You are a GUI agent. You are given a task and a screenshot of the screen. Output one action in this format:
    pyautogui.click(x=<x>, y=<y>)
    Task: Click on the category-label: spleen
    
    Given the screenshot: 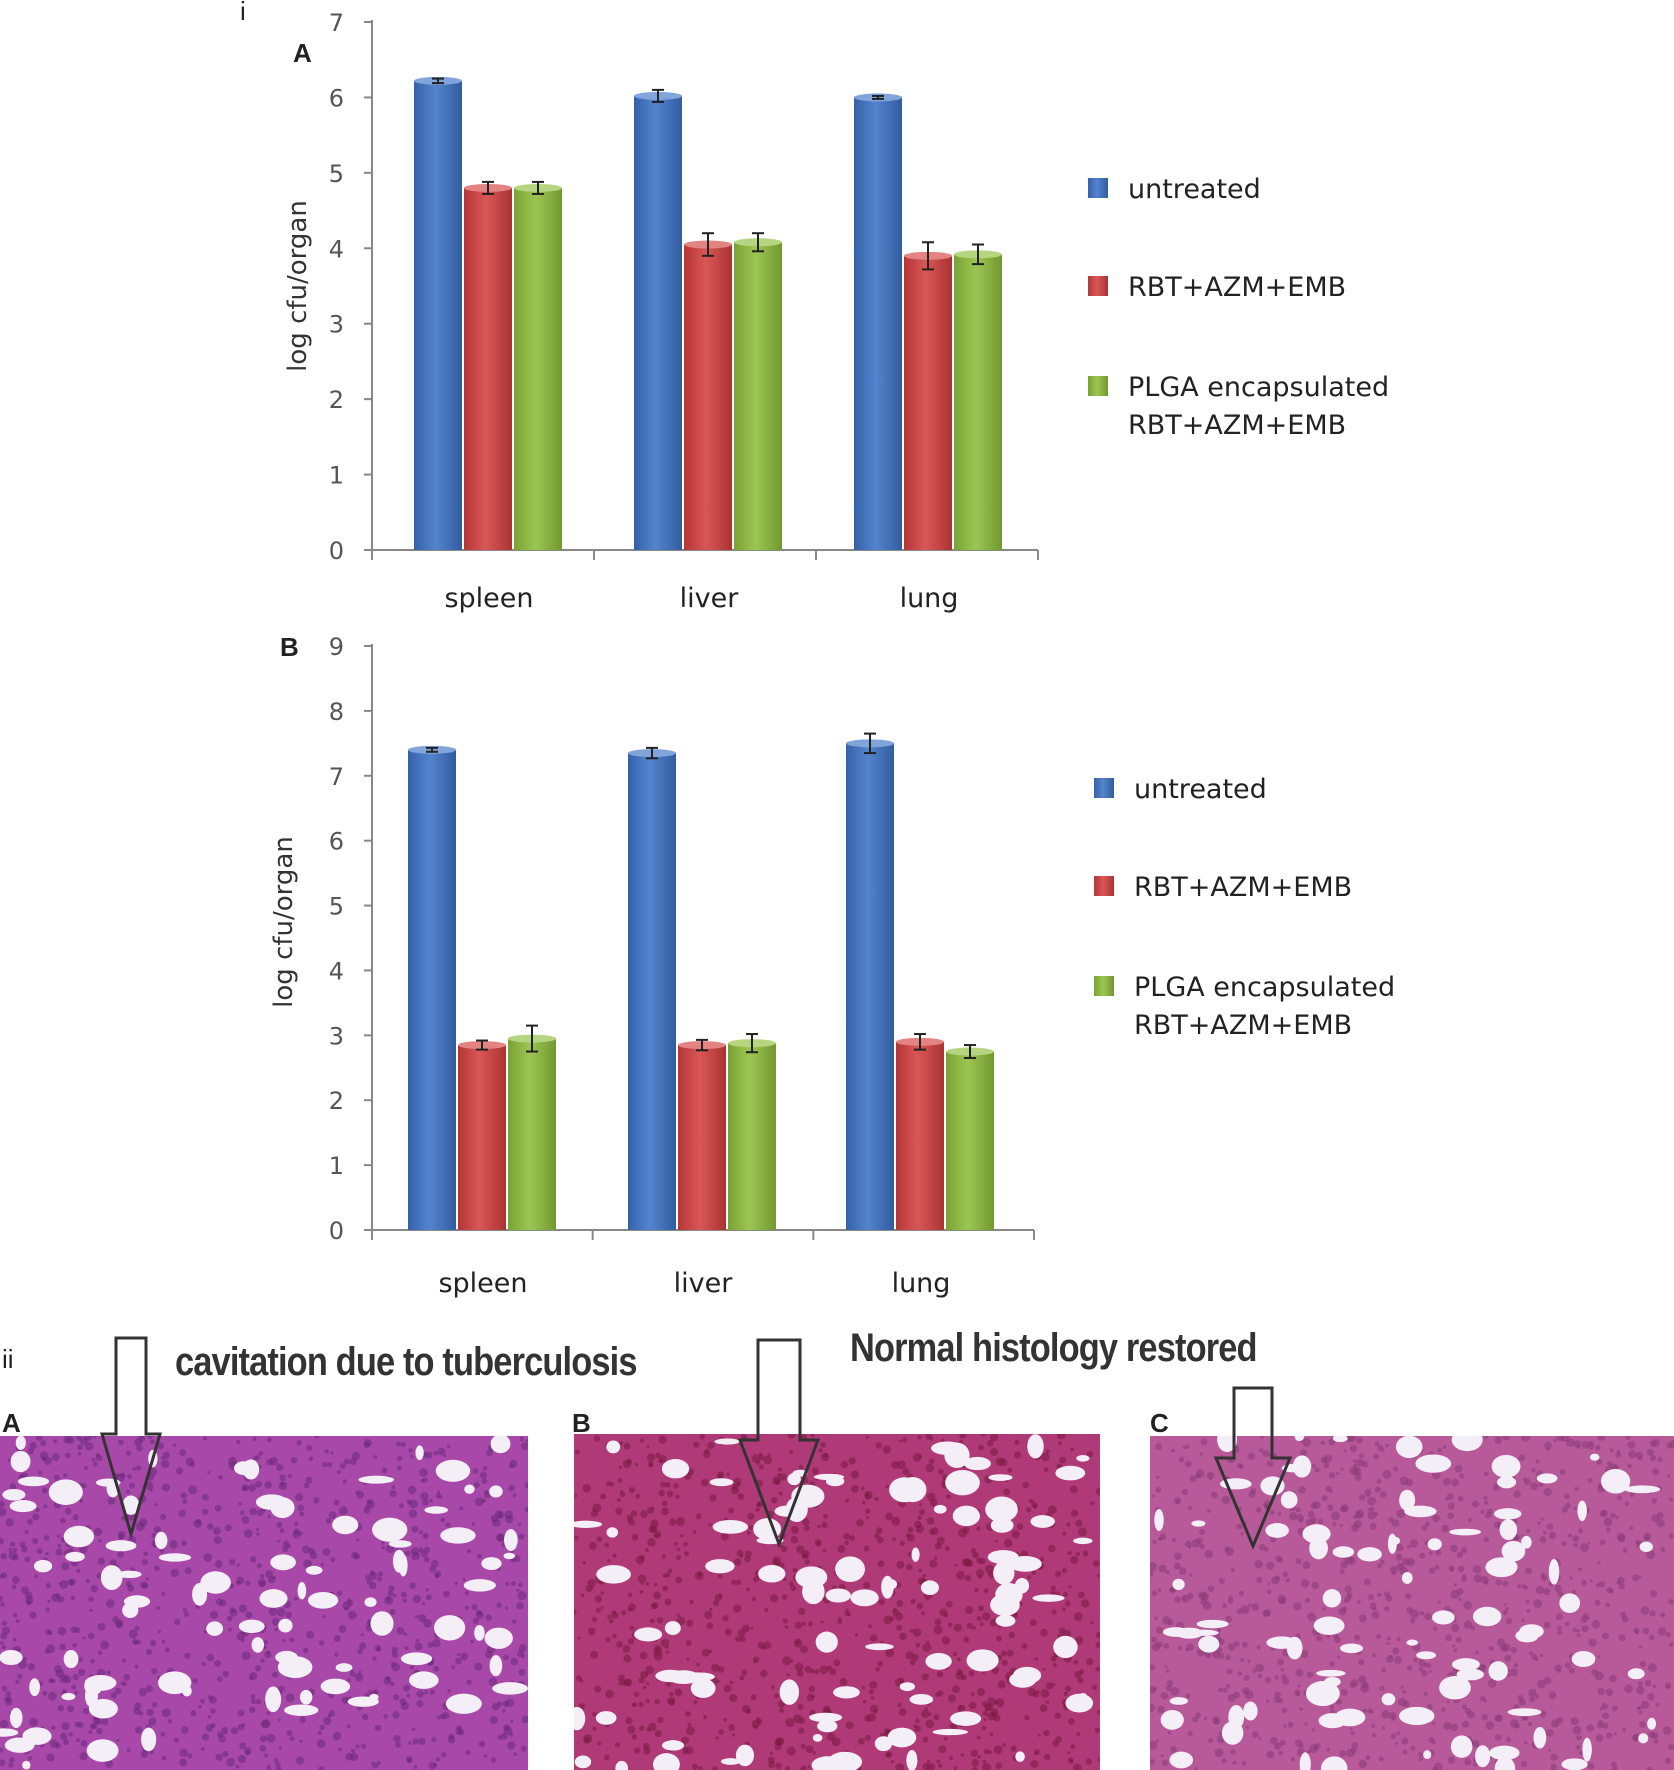 What is the action you would take?
    pyautogui.click(x=488, y=598)
    